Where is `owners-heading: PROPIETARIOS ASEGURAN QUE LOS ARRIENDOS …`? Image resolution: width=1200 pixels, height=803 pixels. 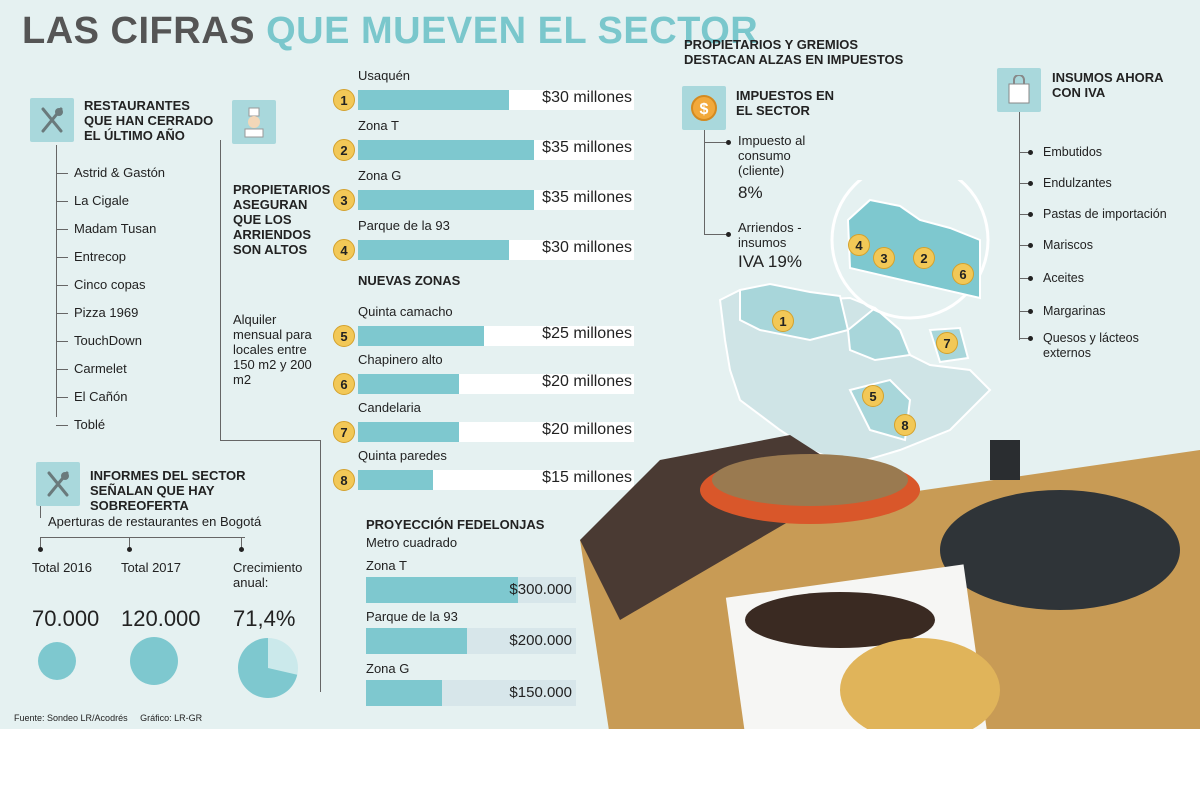
owners-heading: PROPIETARIOS ASEGURAN QUE LOS ARRIENDOS … is located at coordinates (282, 219).